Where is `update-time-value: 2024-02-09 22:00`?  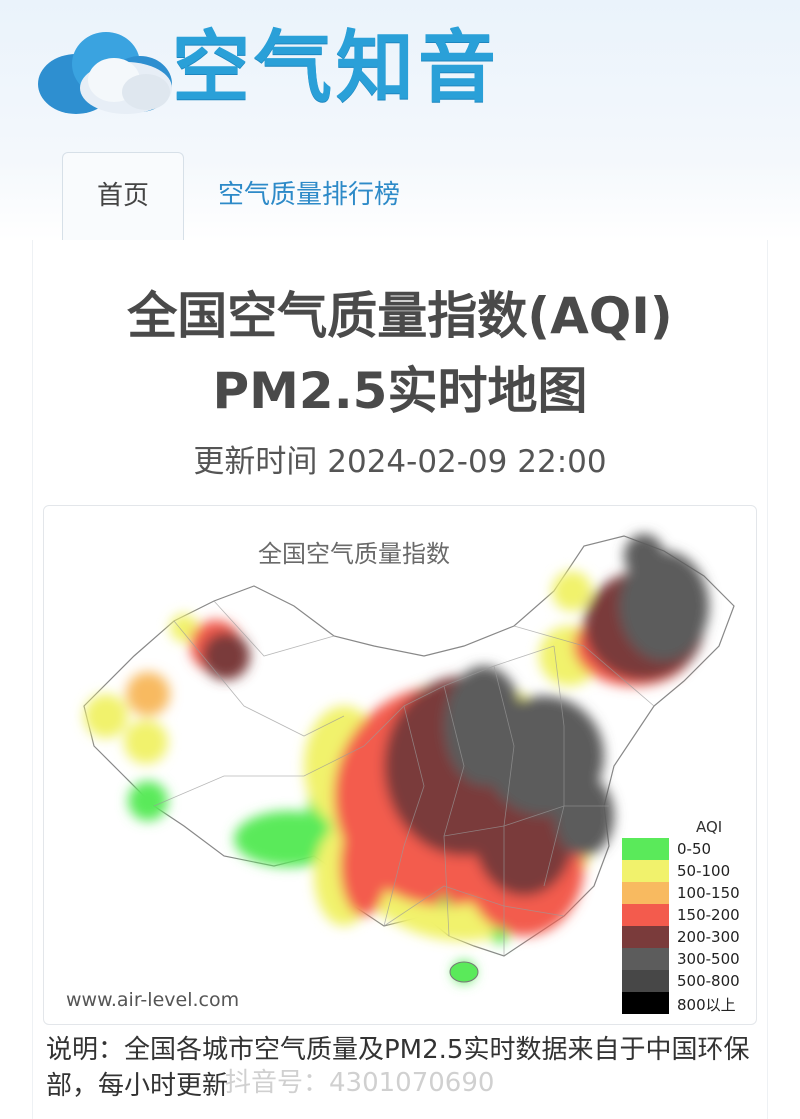 update-time-value: 2024-02-09 22:00 is located at coordinates (467, 462).